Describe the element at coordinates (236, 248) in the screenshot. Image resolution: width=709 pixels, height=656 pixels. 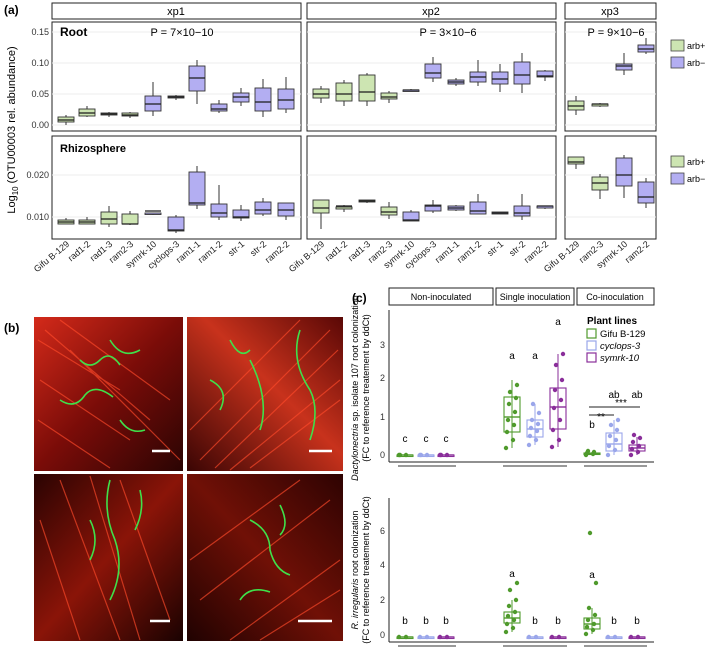
I see `x-tick-label: str-1` at that location.